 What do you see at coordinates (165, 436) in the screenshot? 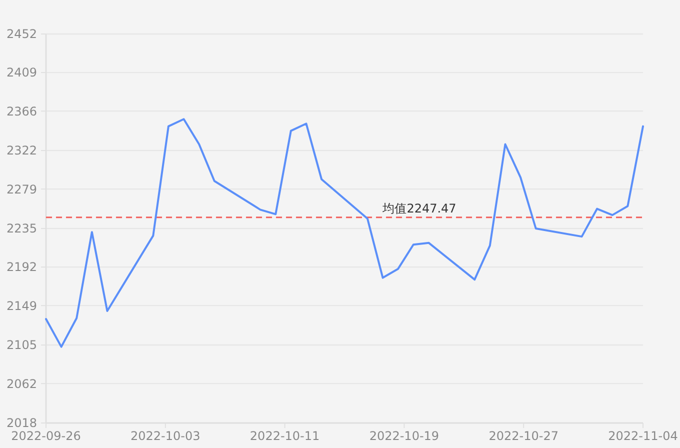
I see `x-tick-label: 2022-10-03` at bounding box center [165, 436].